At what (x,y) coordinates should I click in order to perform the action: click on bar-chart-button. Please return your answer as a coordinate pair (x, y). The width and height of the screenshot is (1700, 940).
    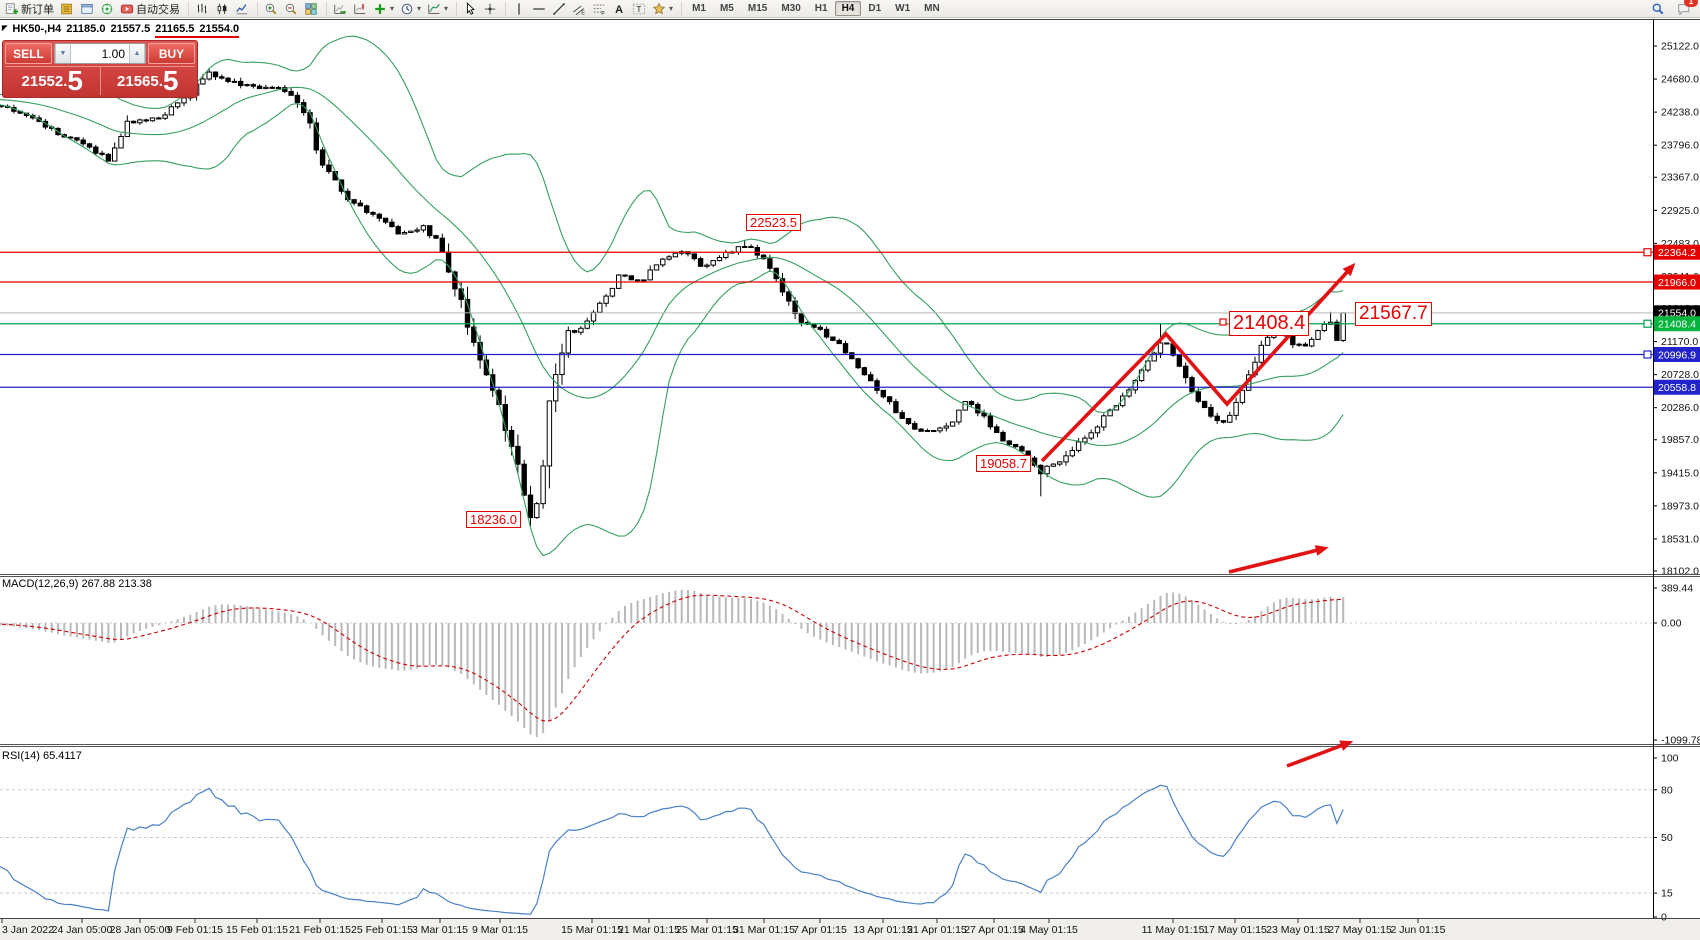
    Looking at the image, I should click on (202, 9).